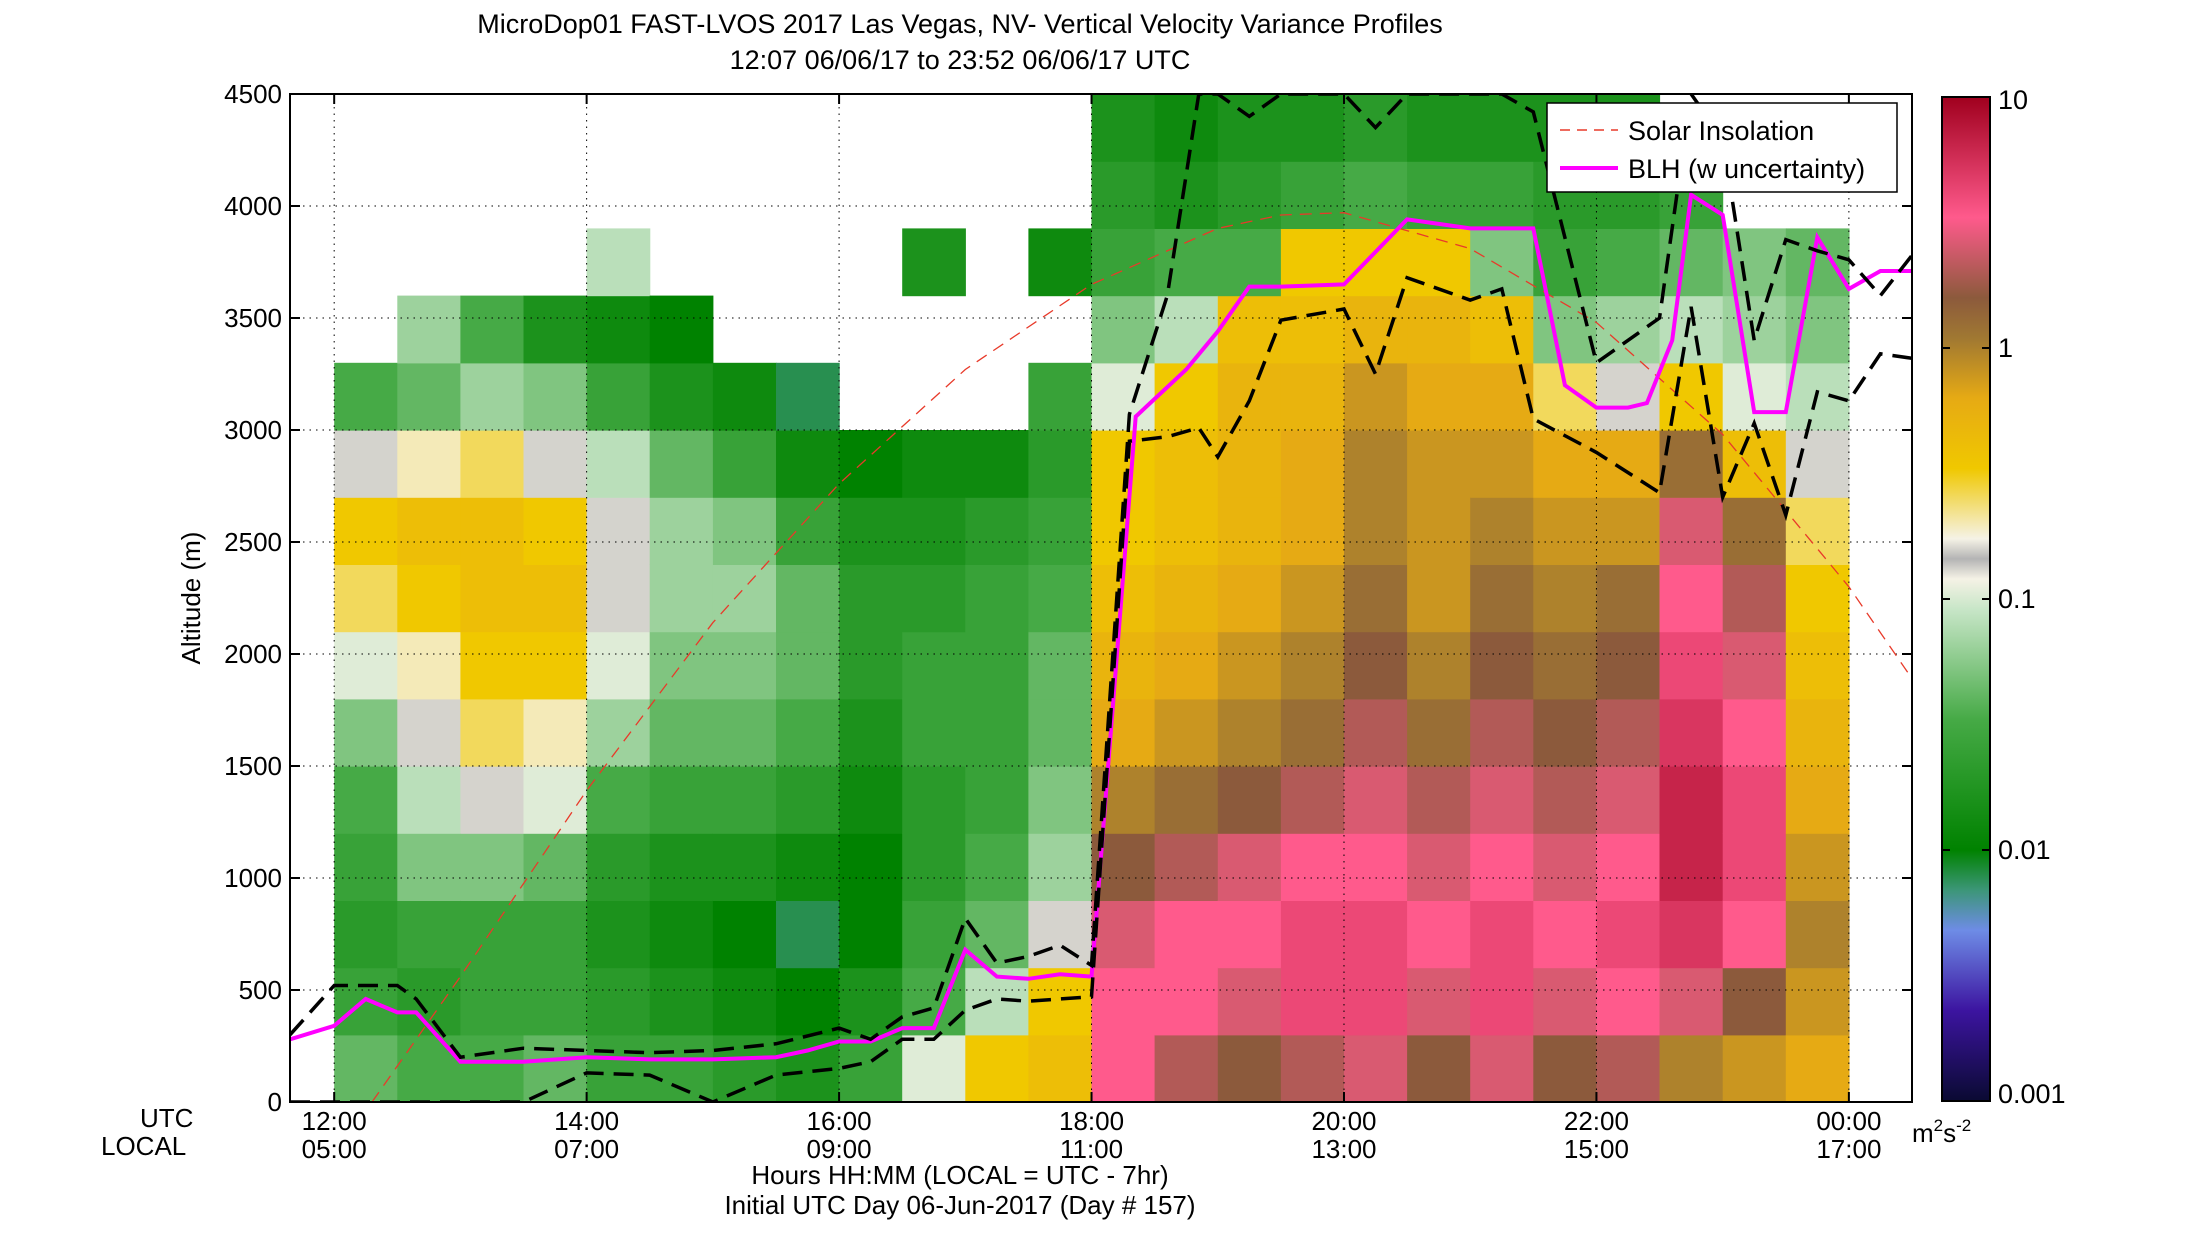 This screenshot has height=1246, width=2201. I want to click on x-tick-label-local: 13:00, so click(1343, 1149).